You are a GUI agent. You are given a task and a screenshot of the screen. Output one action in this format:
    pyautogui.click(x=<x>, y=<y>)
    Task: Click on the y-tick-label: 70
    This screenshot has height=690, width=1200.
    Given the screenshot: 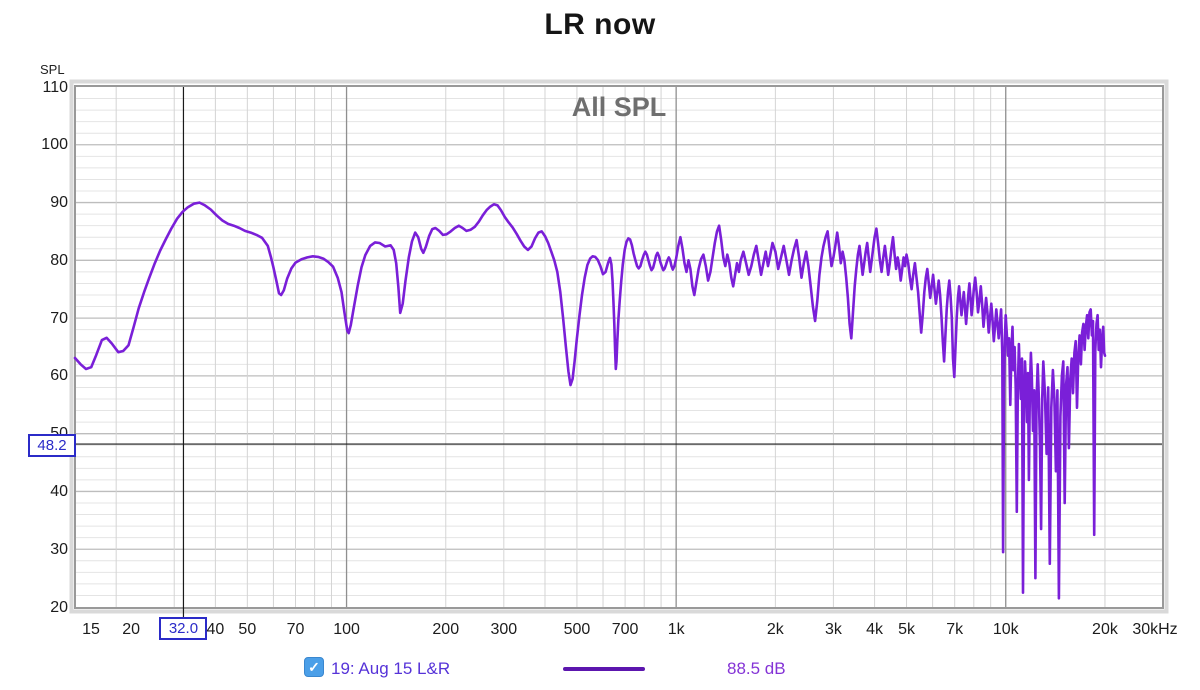 What is the action you would take?
    pyautogui.click(x=59, y=318)
    